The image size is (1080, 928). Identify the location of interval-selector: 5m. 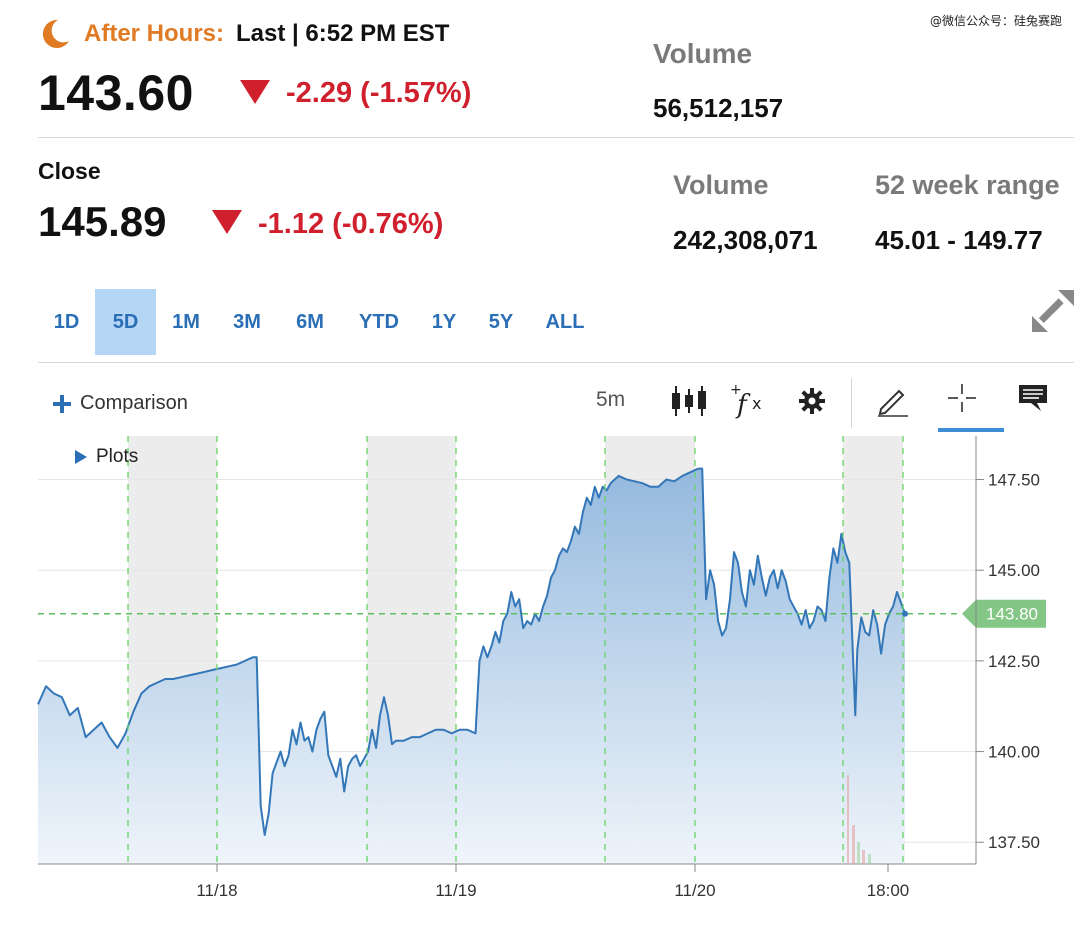
(611, 399).